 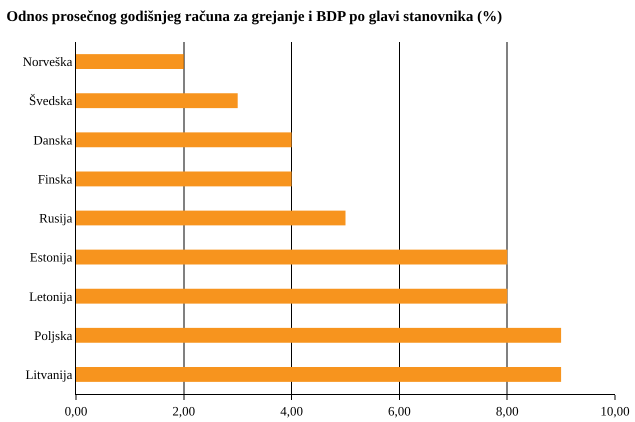 I want to click on y-tick-label: Norveška, so click(x=47, y=62).